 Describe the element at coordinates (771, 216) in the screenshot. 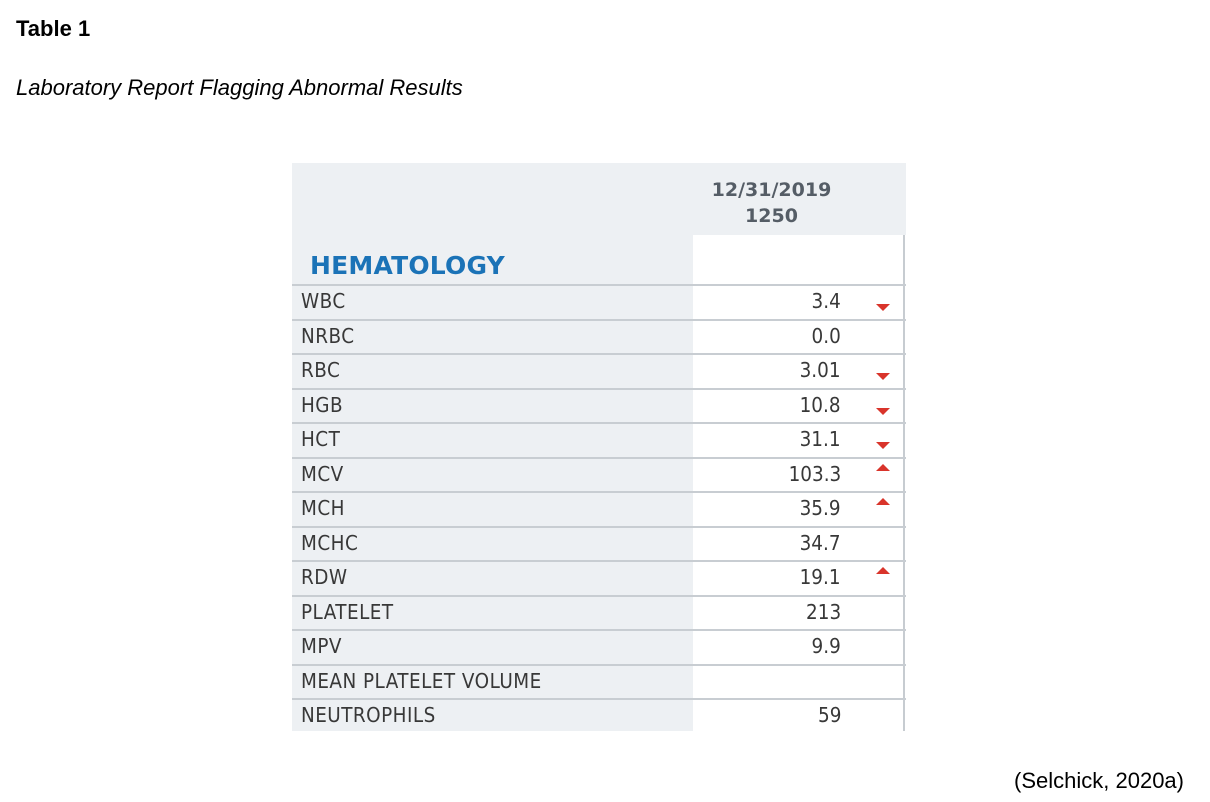

I see `result-time: 1250` at that location.